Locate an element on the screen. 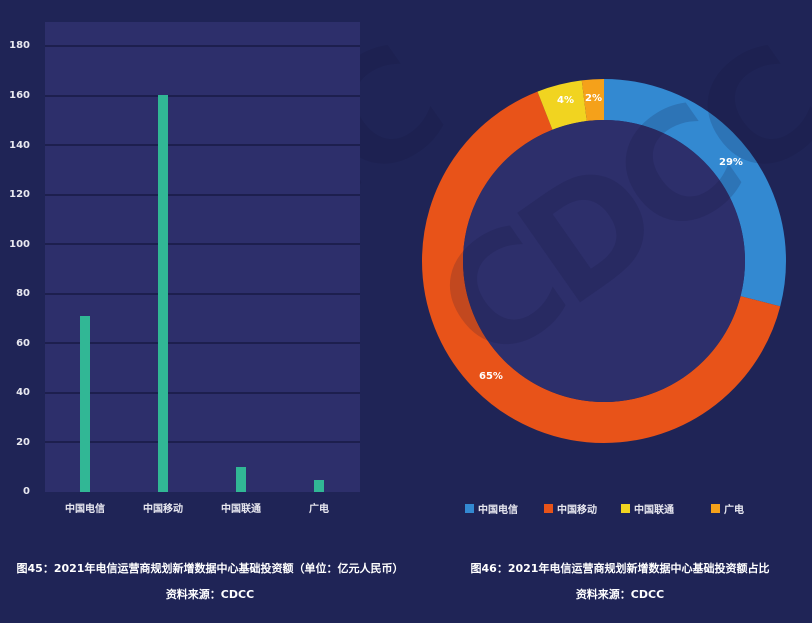 The width and height of the screenshot is (812, 623). y-tick: 80 is located at coordinates (23, 293).